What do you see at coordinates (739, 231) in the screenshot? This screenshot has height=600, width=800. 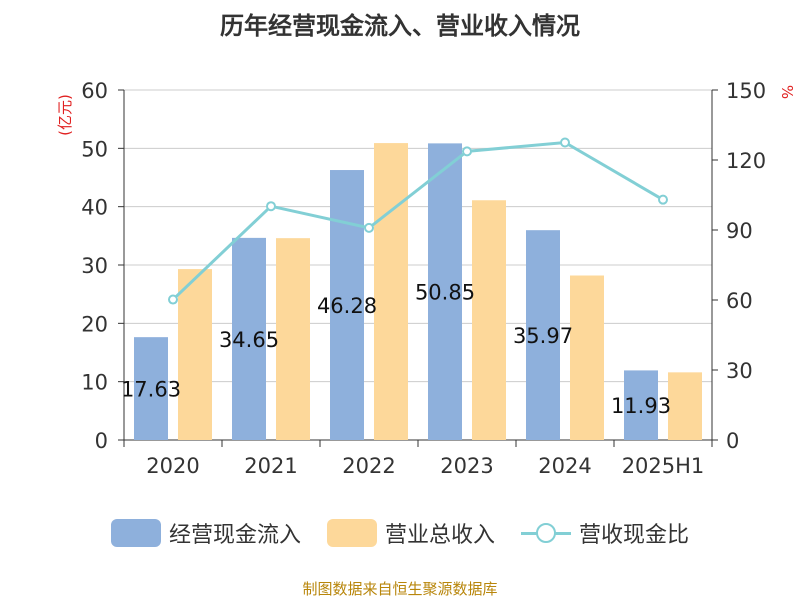 I see `right-axis-tick-label: 90` at bounding box center [739, 231].